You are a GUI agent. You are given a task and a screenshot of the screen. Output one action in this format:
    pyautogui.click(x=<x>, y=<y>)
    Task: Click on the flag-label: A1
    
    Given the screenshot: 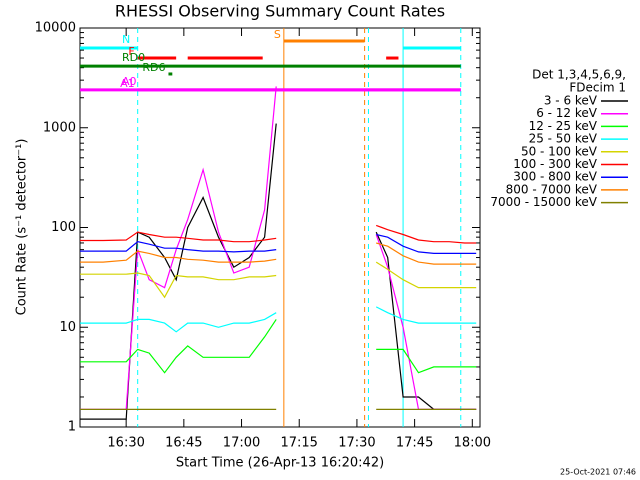 What is the action you would take?
    pyautogui.click(x=127, y=83)
    